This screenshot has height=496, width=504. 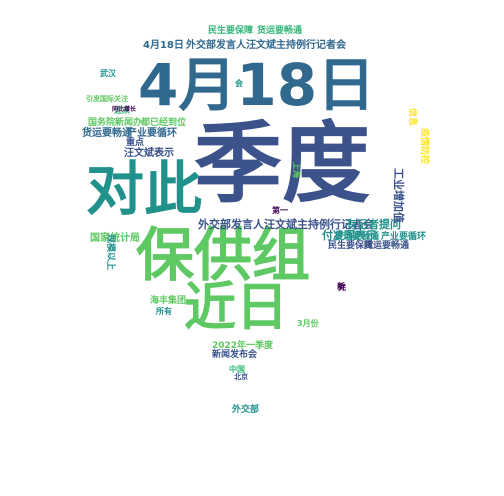 What do you see at coordinates (424, 146) in the screenshot?
I see `word-dangjiu: 疫情防控` at bounding box center [424, 146].